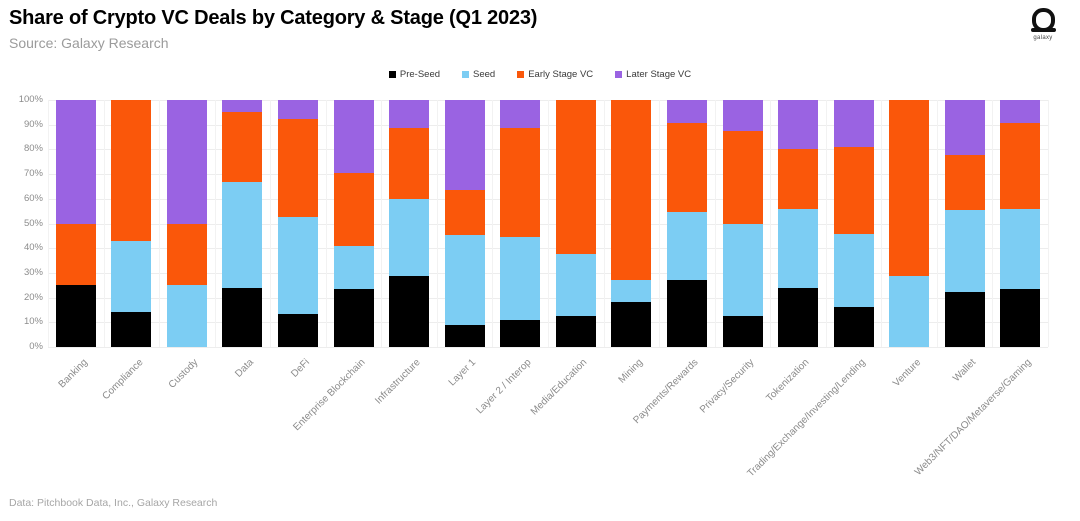 The height and width of the screenshot is (521, 1080). Describe the element at coordinates (463, 373) in the screenshot. I see `x-tick-label-text: Layer 1` at that location.